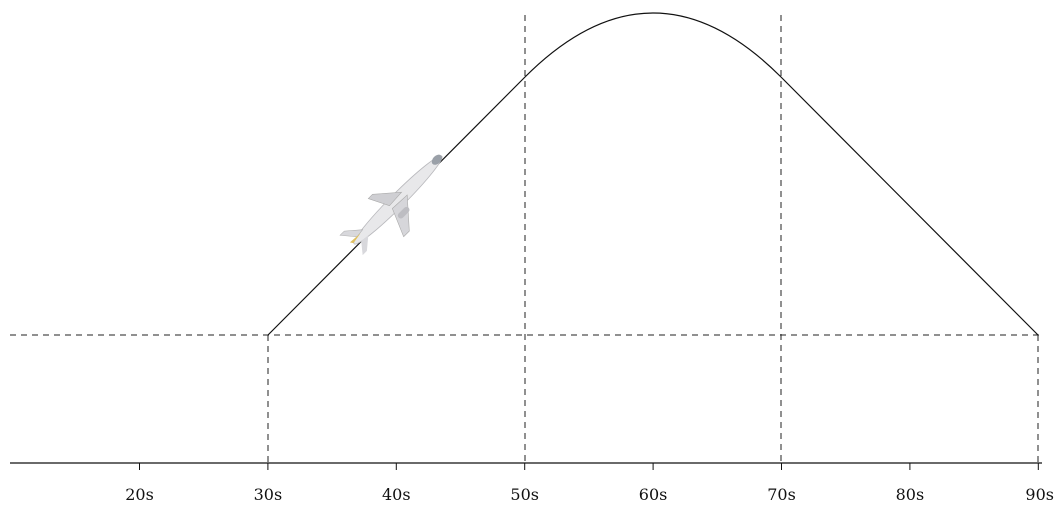  What do you see at coordinates (589, 483) in the screenshot?
I see `ticks: 20s 30s 40s 50s 60s 70s 80s 90s` at bounding box center [589, 483].